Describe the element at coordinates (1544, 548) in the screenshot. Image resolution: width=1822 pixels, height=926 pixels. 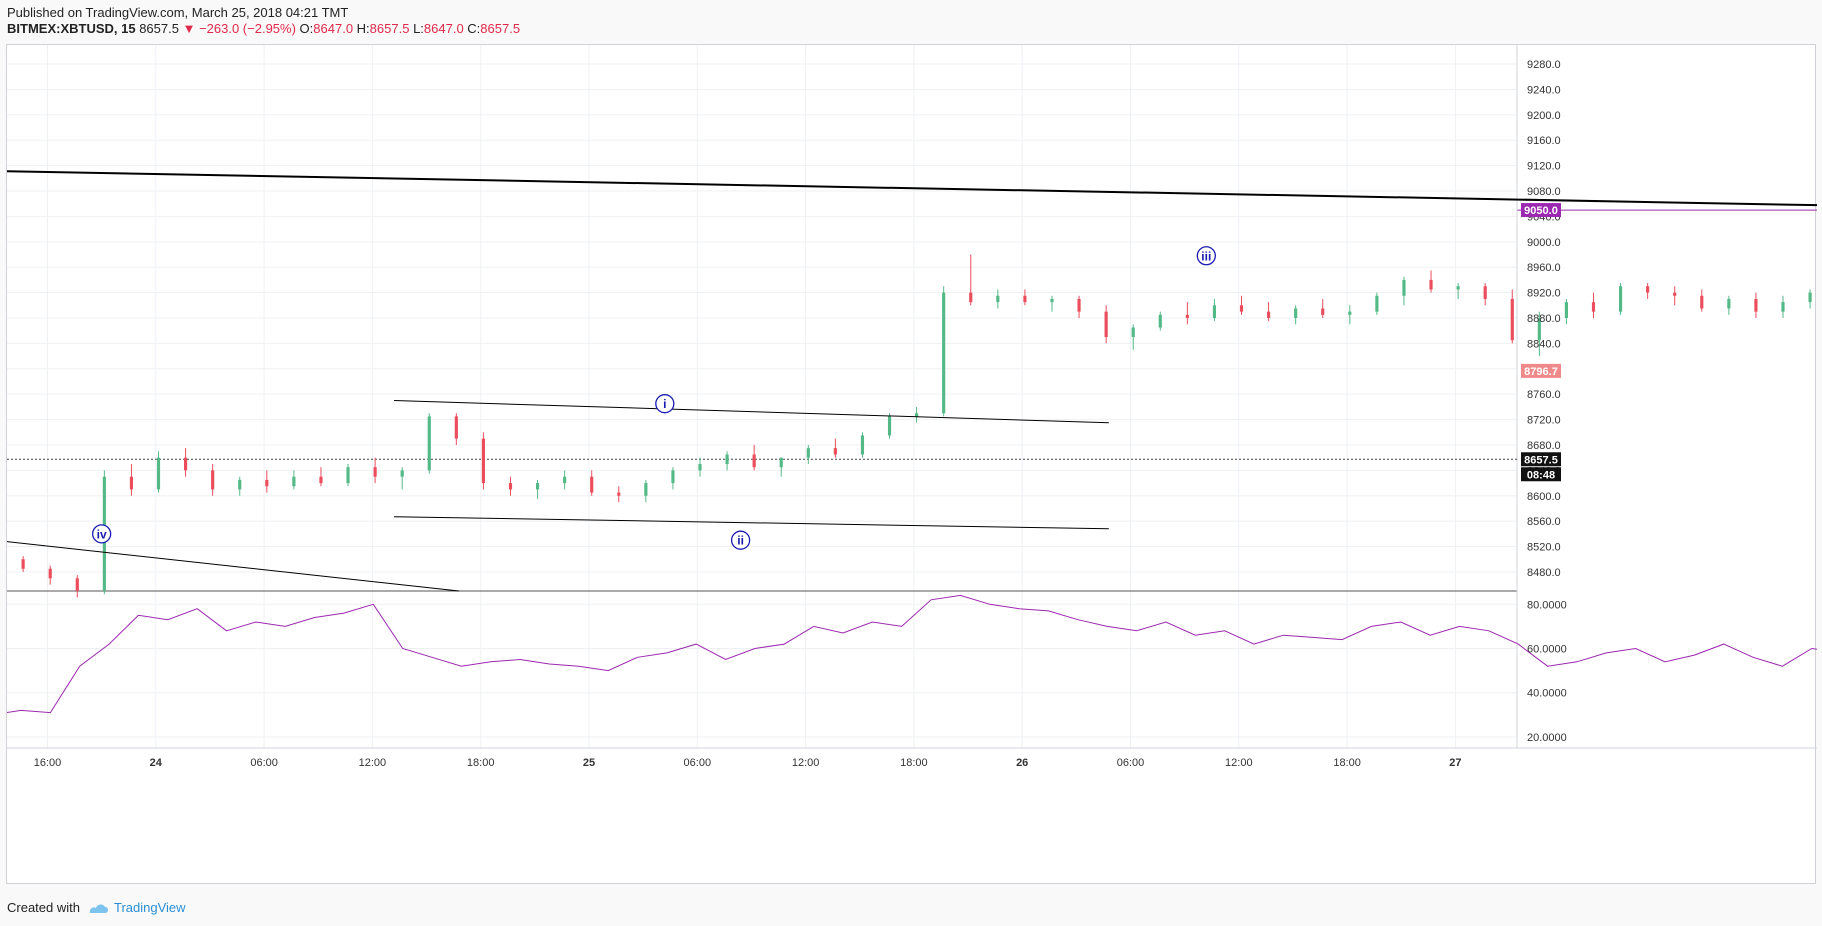
I see `price-tick-label: 8520.0` at that location.